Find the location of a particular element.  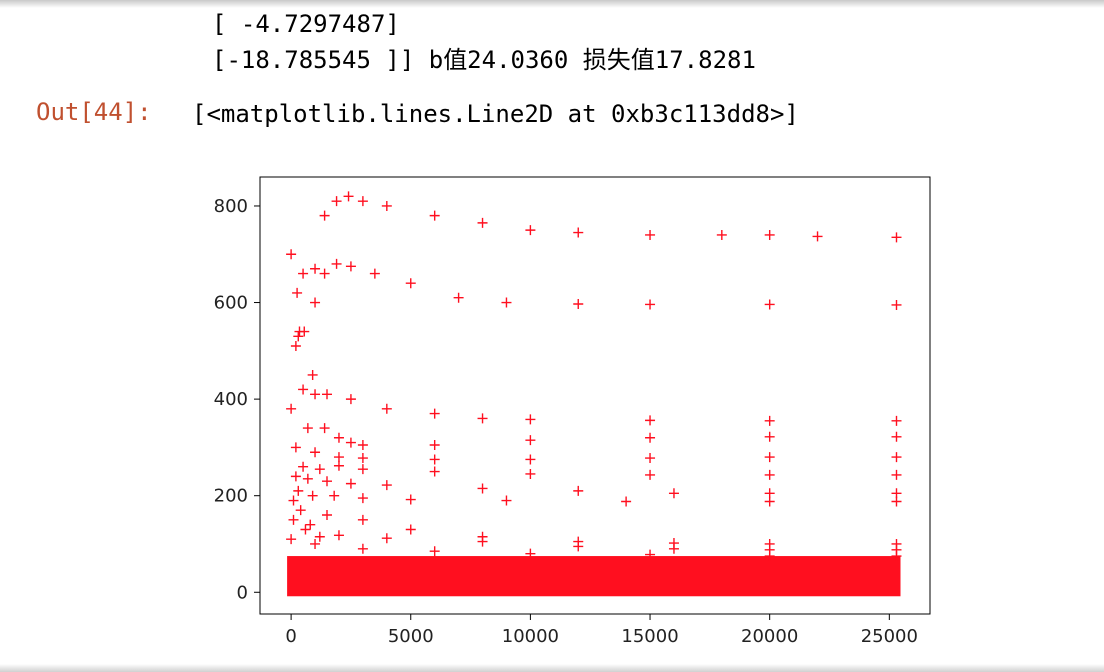

marker-s9-p5 is located at coordinates (410, 529).